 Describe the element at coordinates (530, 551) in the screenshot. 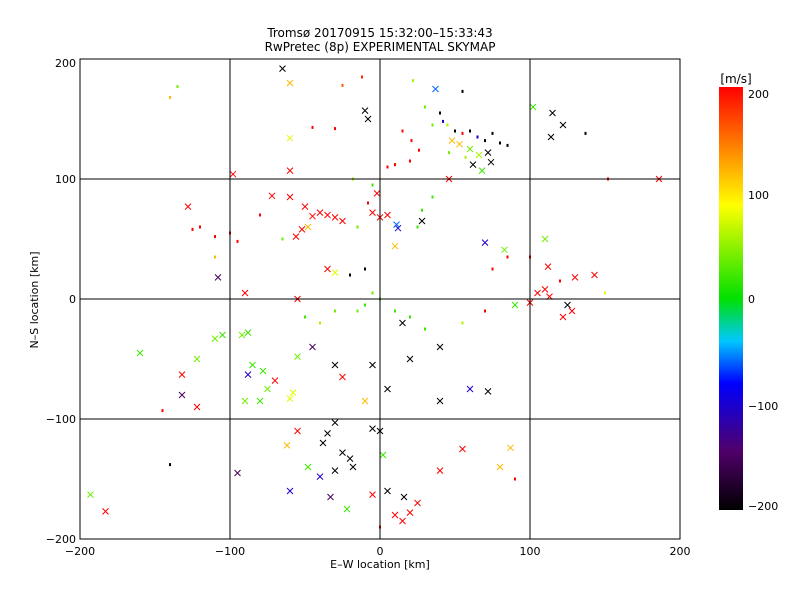

I see `x-tick-label: 100` at that location.